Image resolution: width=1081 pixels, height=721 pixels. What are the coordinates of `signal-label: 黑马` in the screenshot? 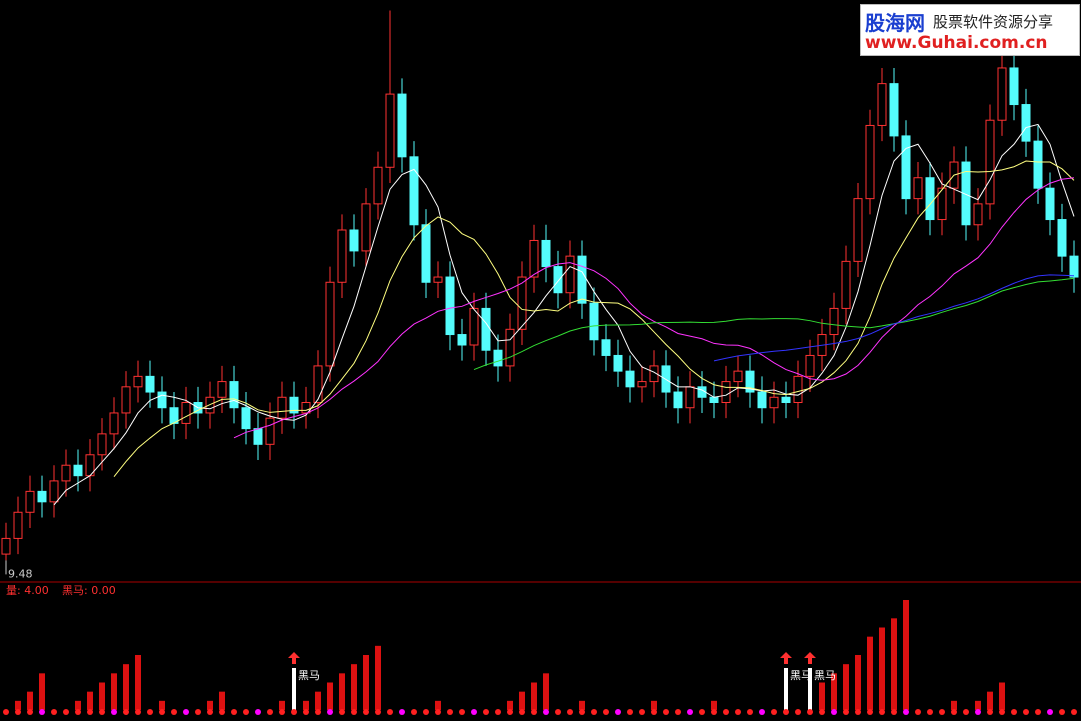 It's located at (825, 675).